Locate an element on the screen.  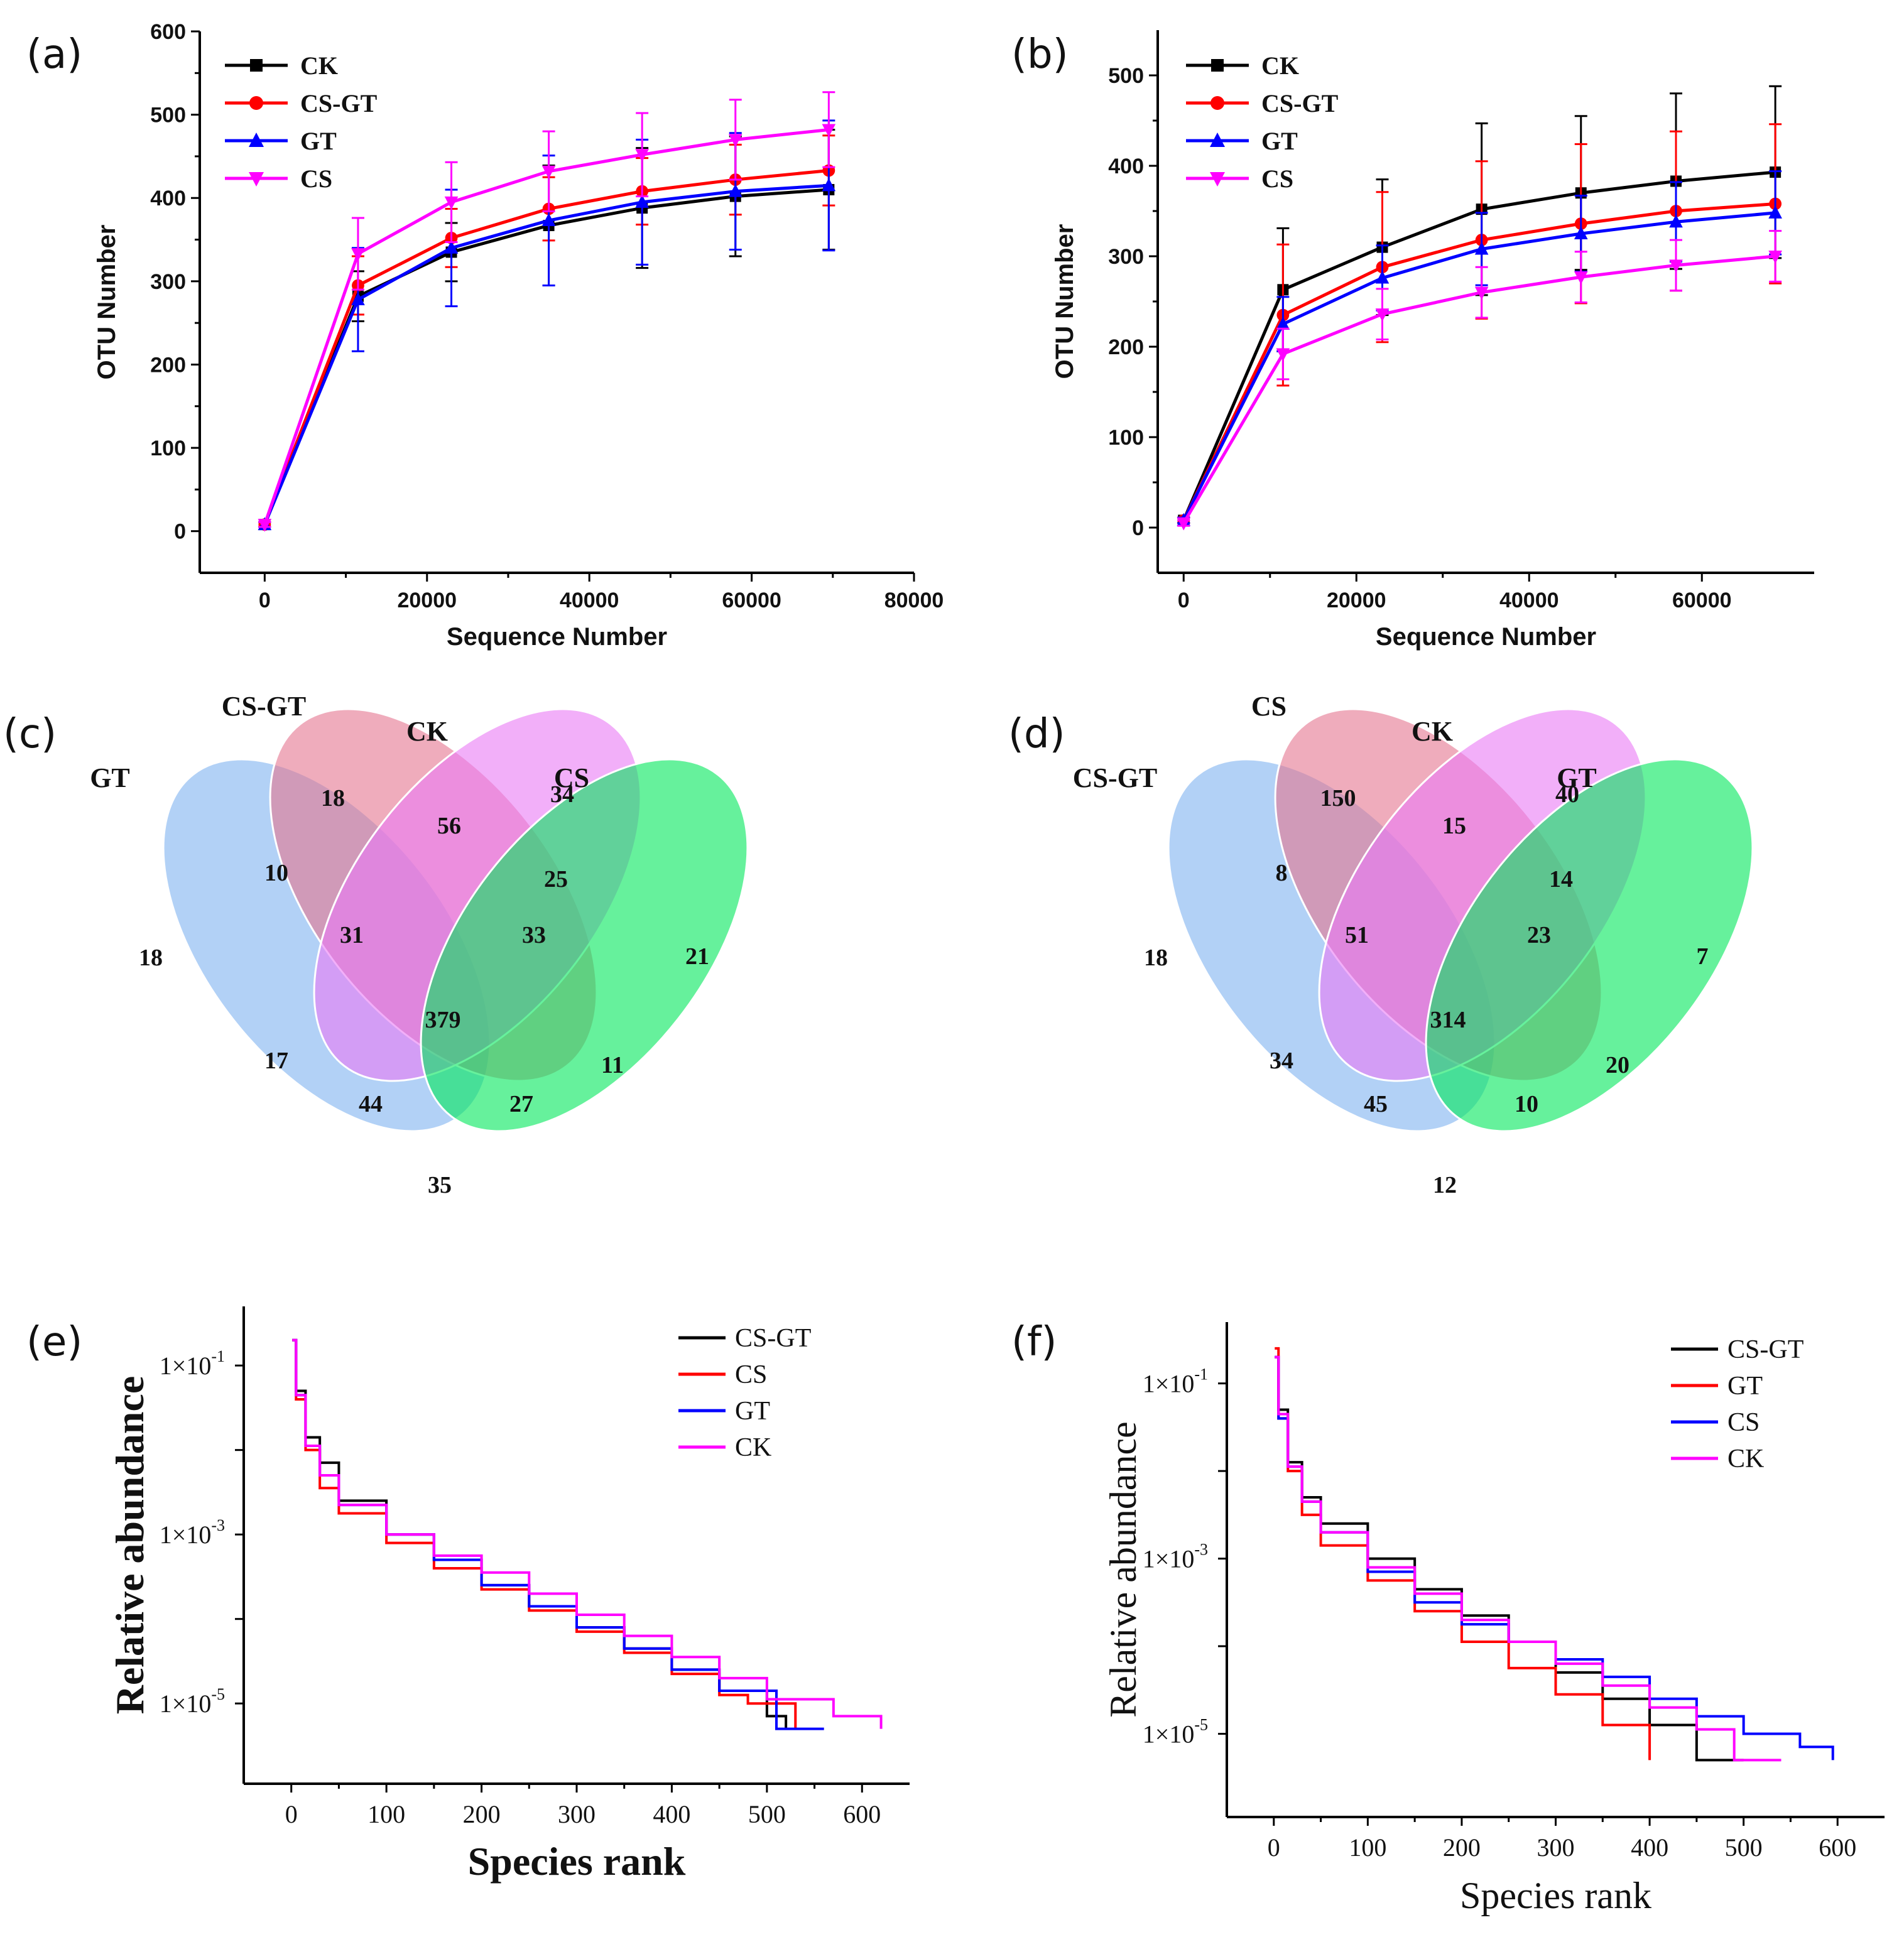
venn-region-count: 35 is located at coordinates (440, 1185).